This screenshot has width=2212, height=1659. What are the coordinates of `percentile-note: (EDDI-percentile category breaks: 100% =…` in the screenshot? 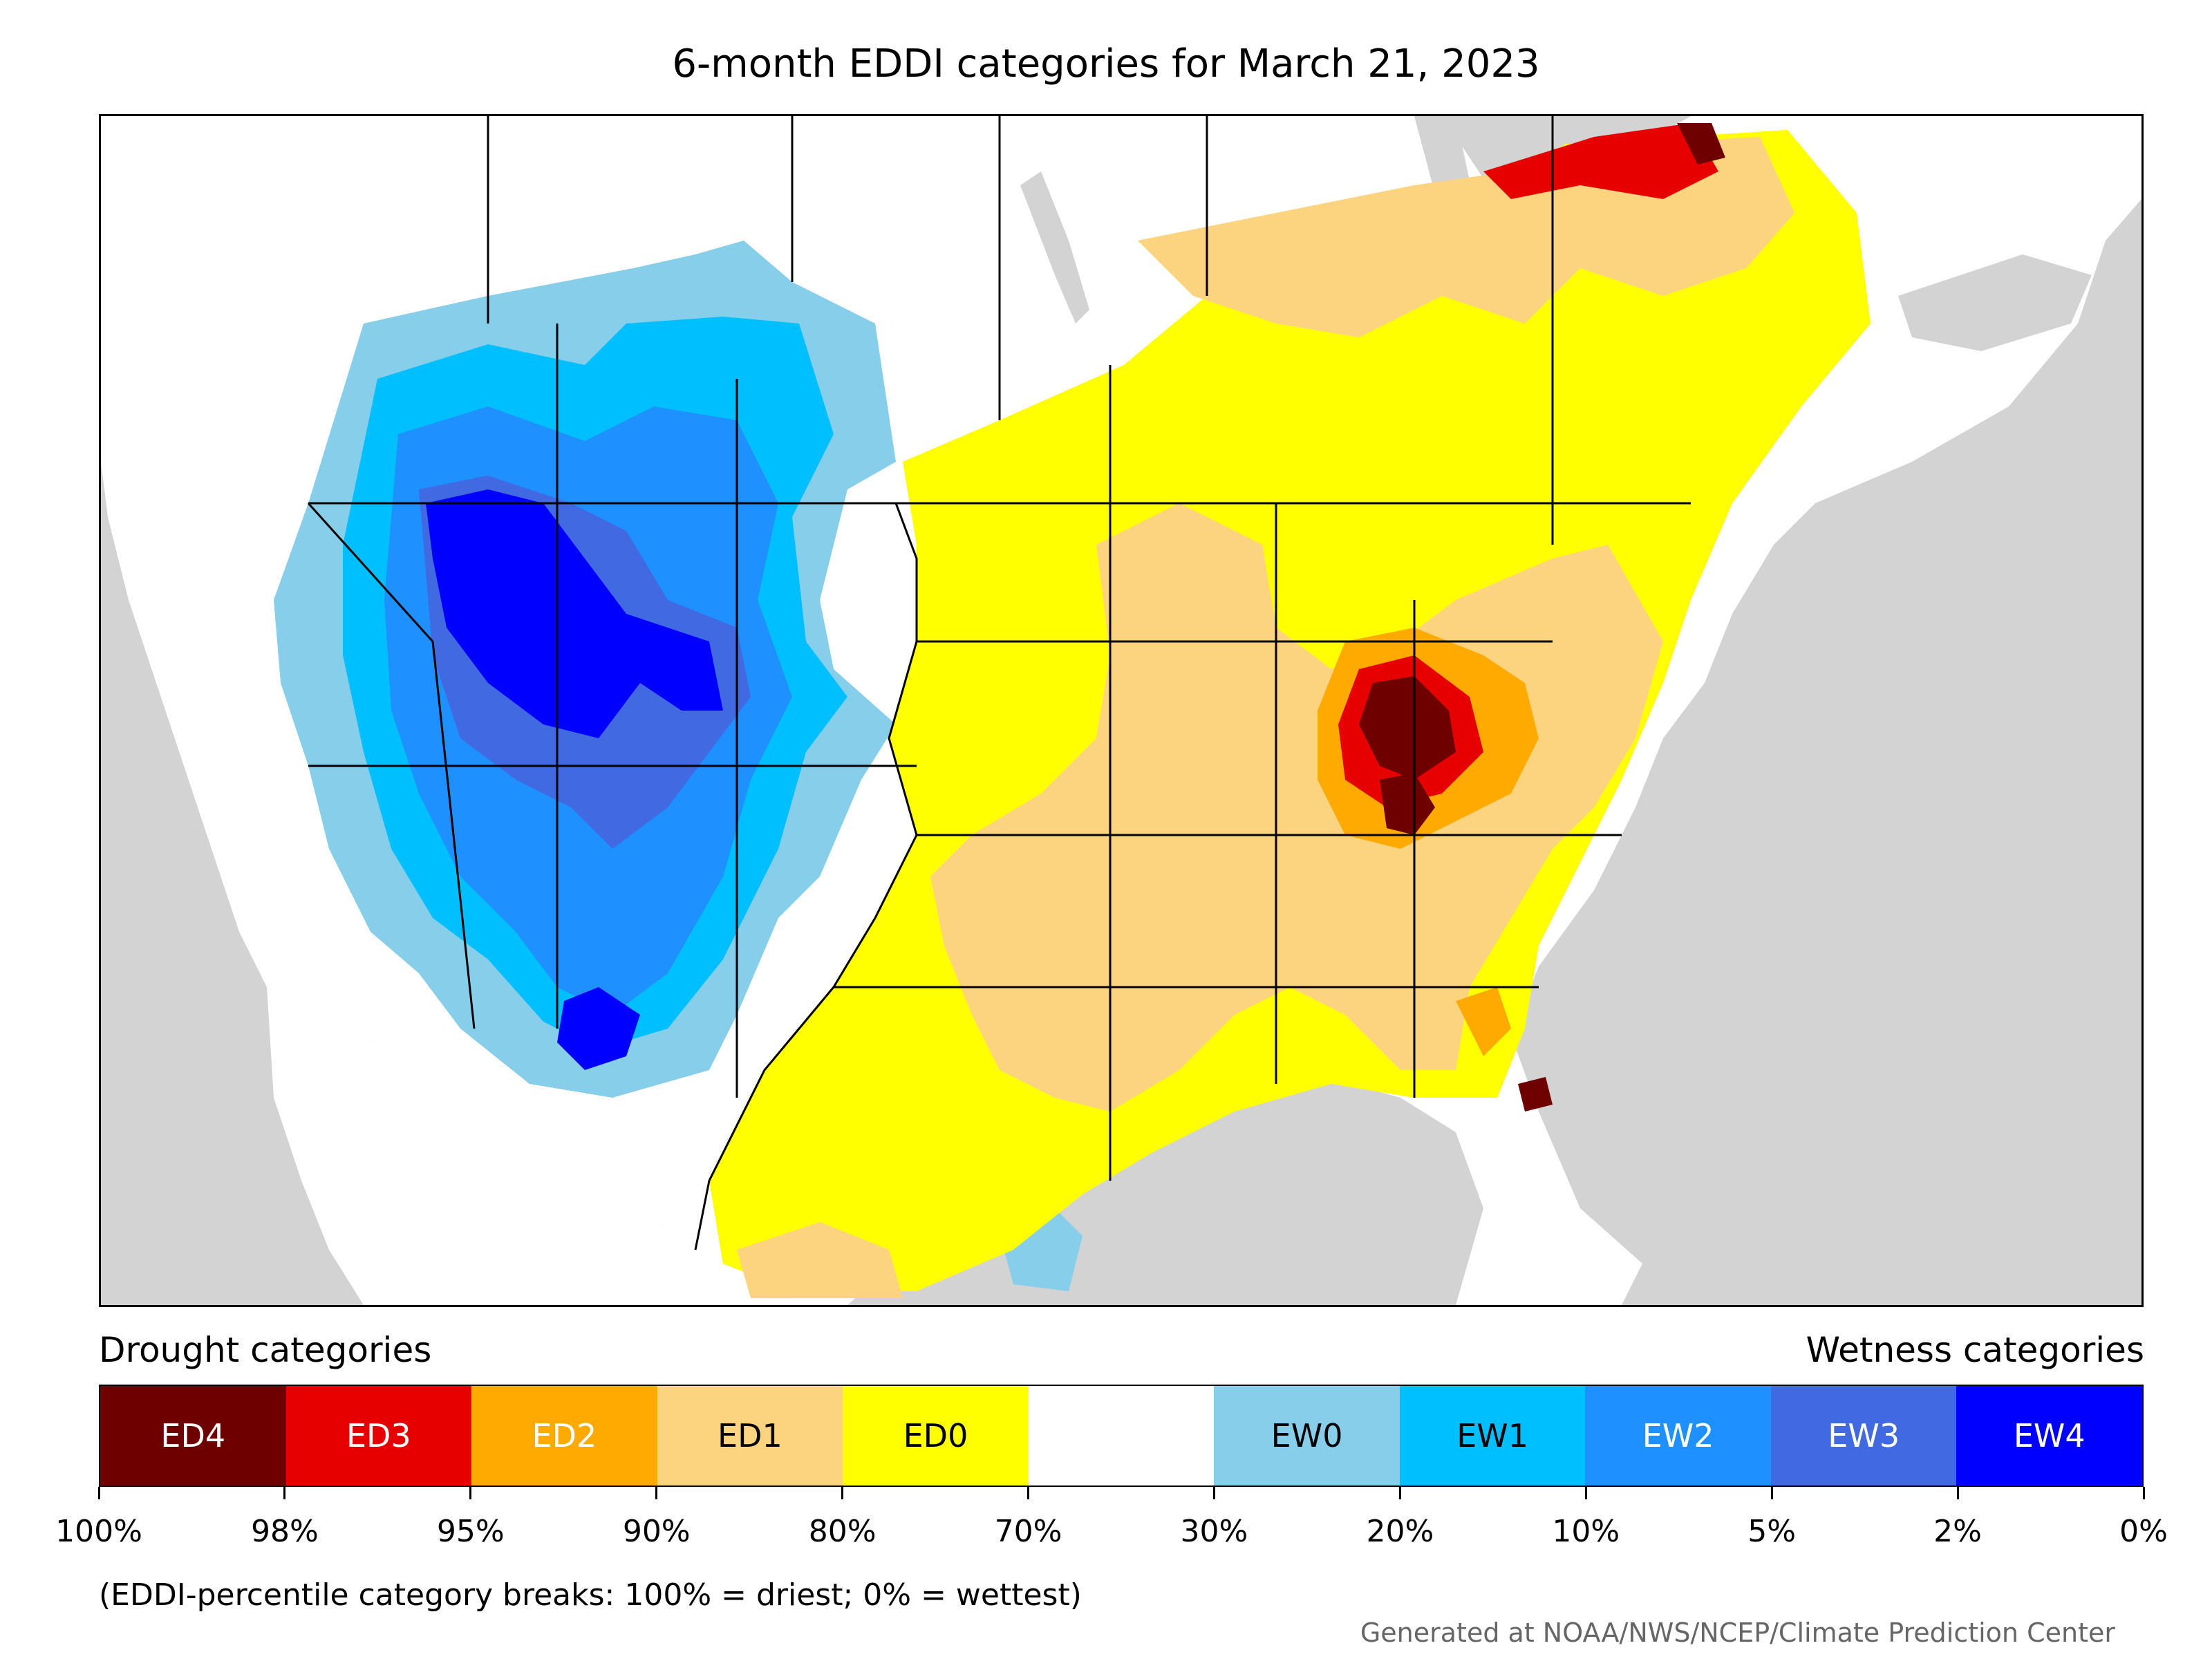 It's located at (590, 1595).